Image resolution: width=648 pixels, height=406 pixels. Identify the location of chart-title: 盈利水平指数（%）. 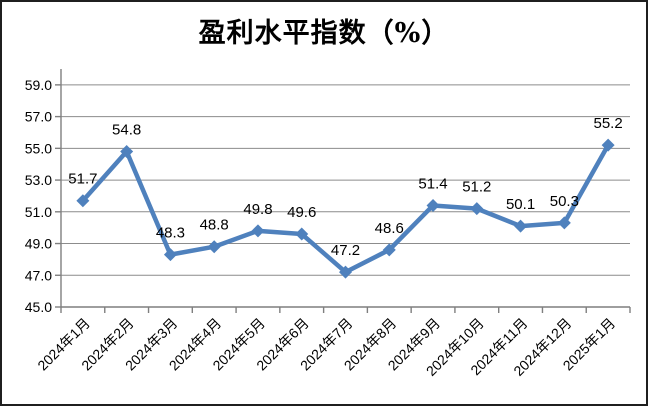
(324, 33).